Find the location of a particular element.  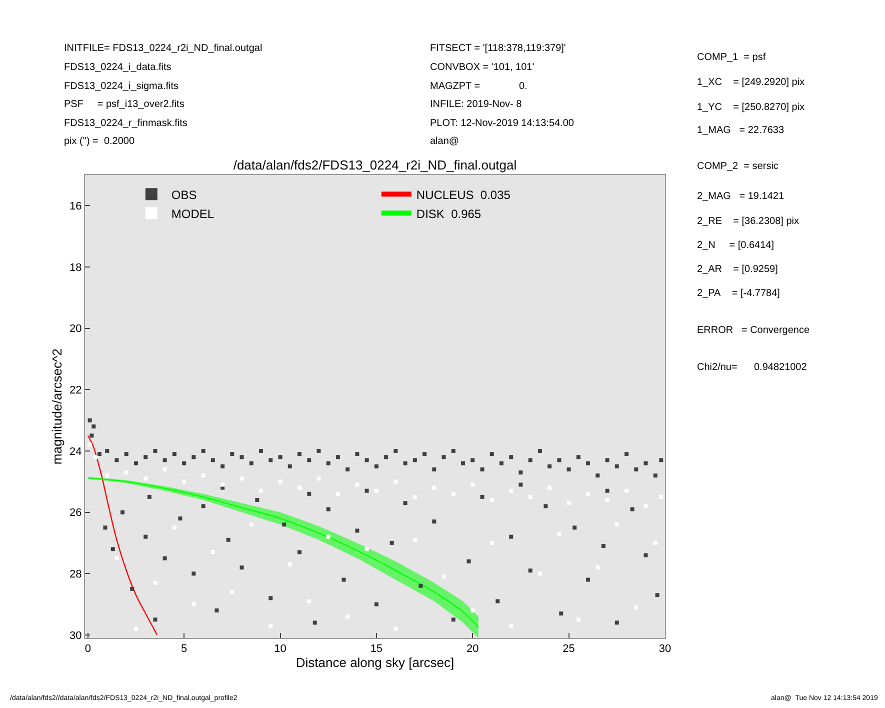

text: pix (") = 0.2000 is located at coordinates (99, 141).